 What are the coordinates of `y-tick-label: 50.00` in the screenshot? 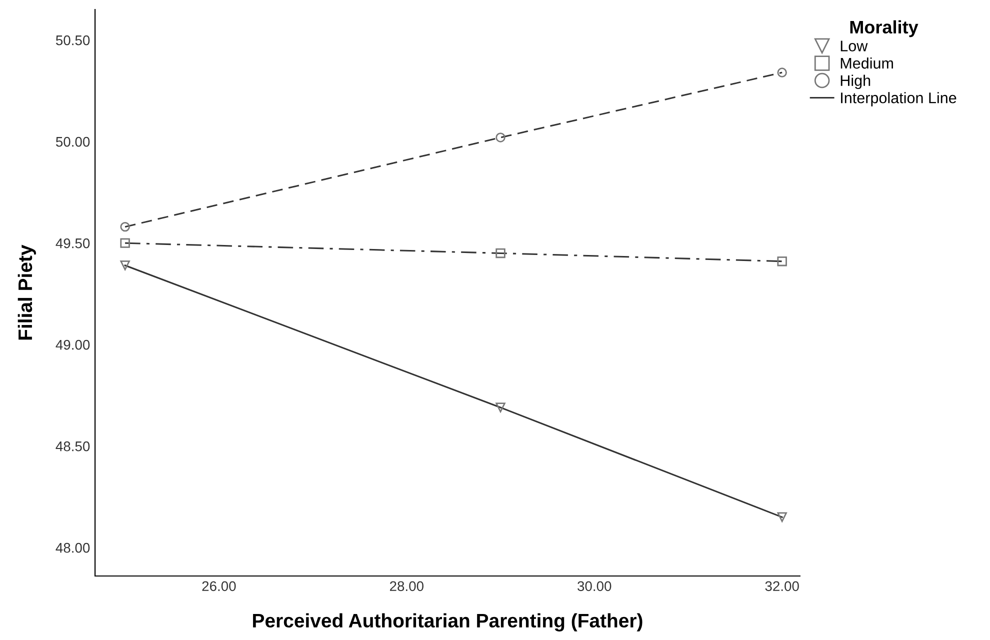 It's located at (73, 141).